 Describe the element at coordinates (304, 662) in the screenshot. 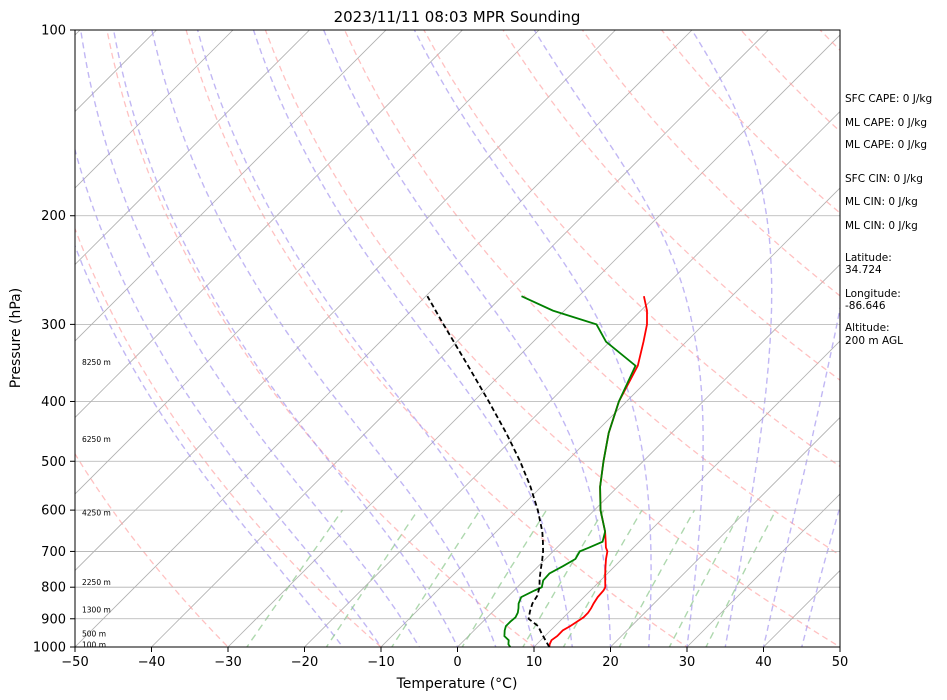

I see `x-tick-label: −20` at that location.